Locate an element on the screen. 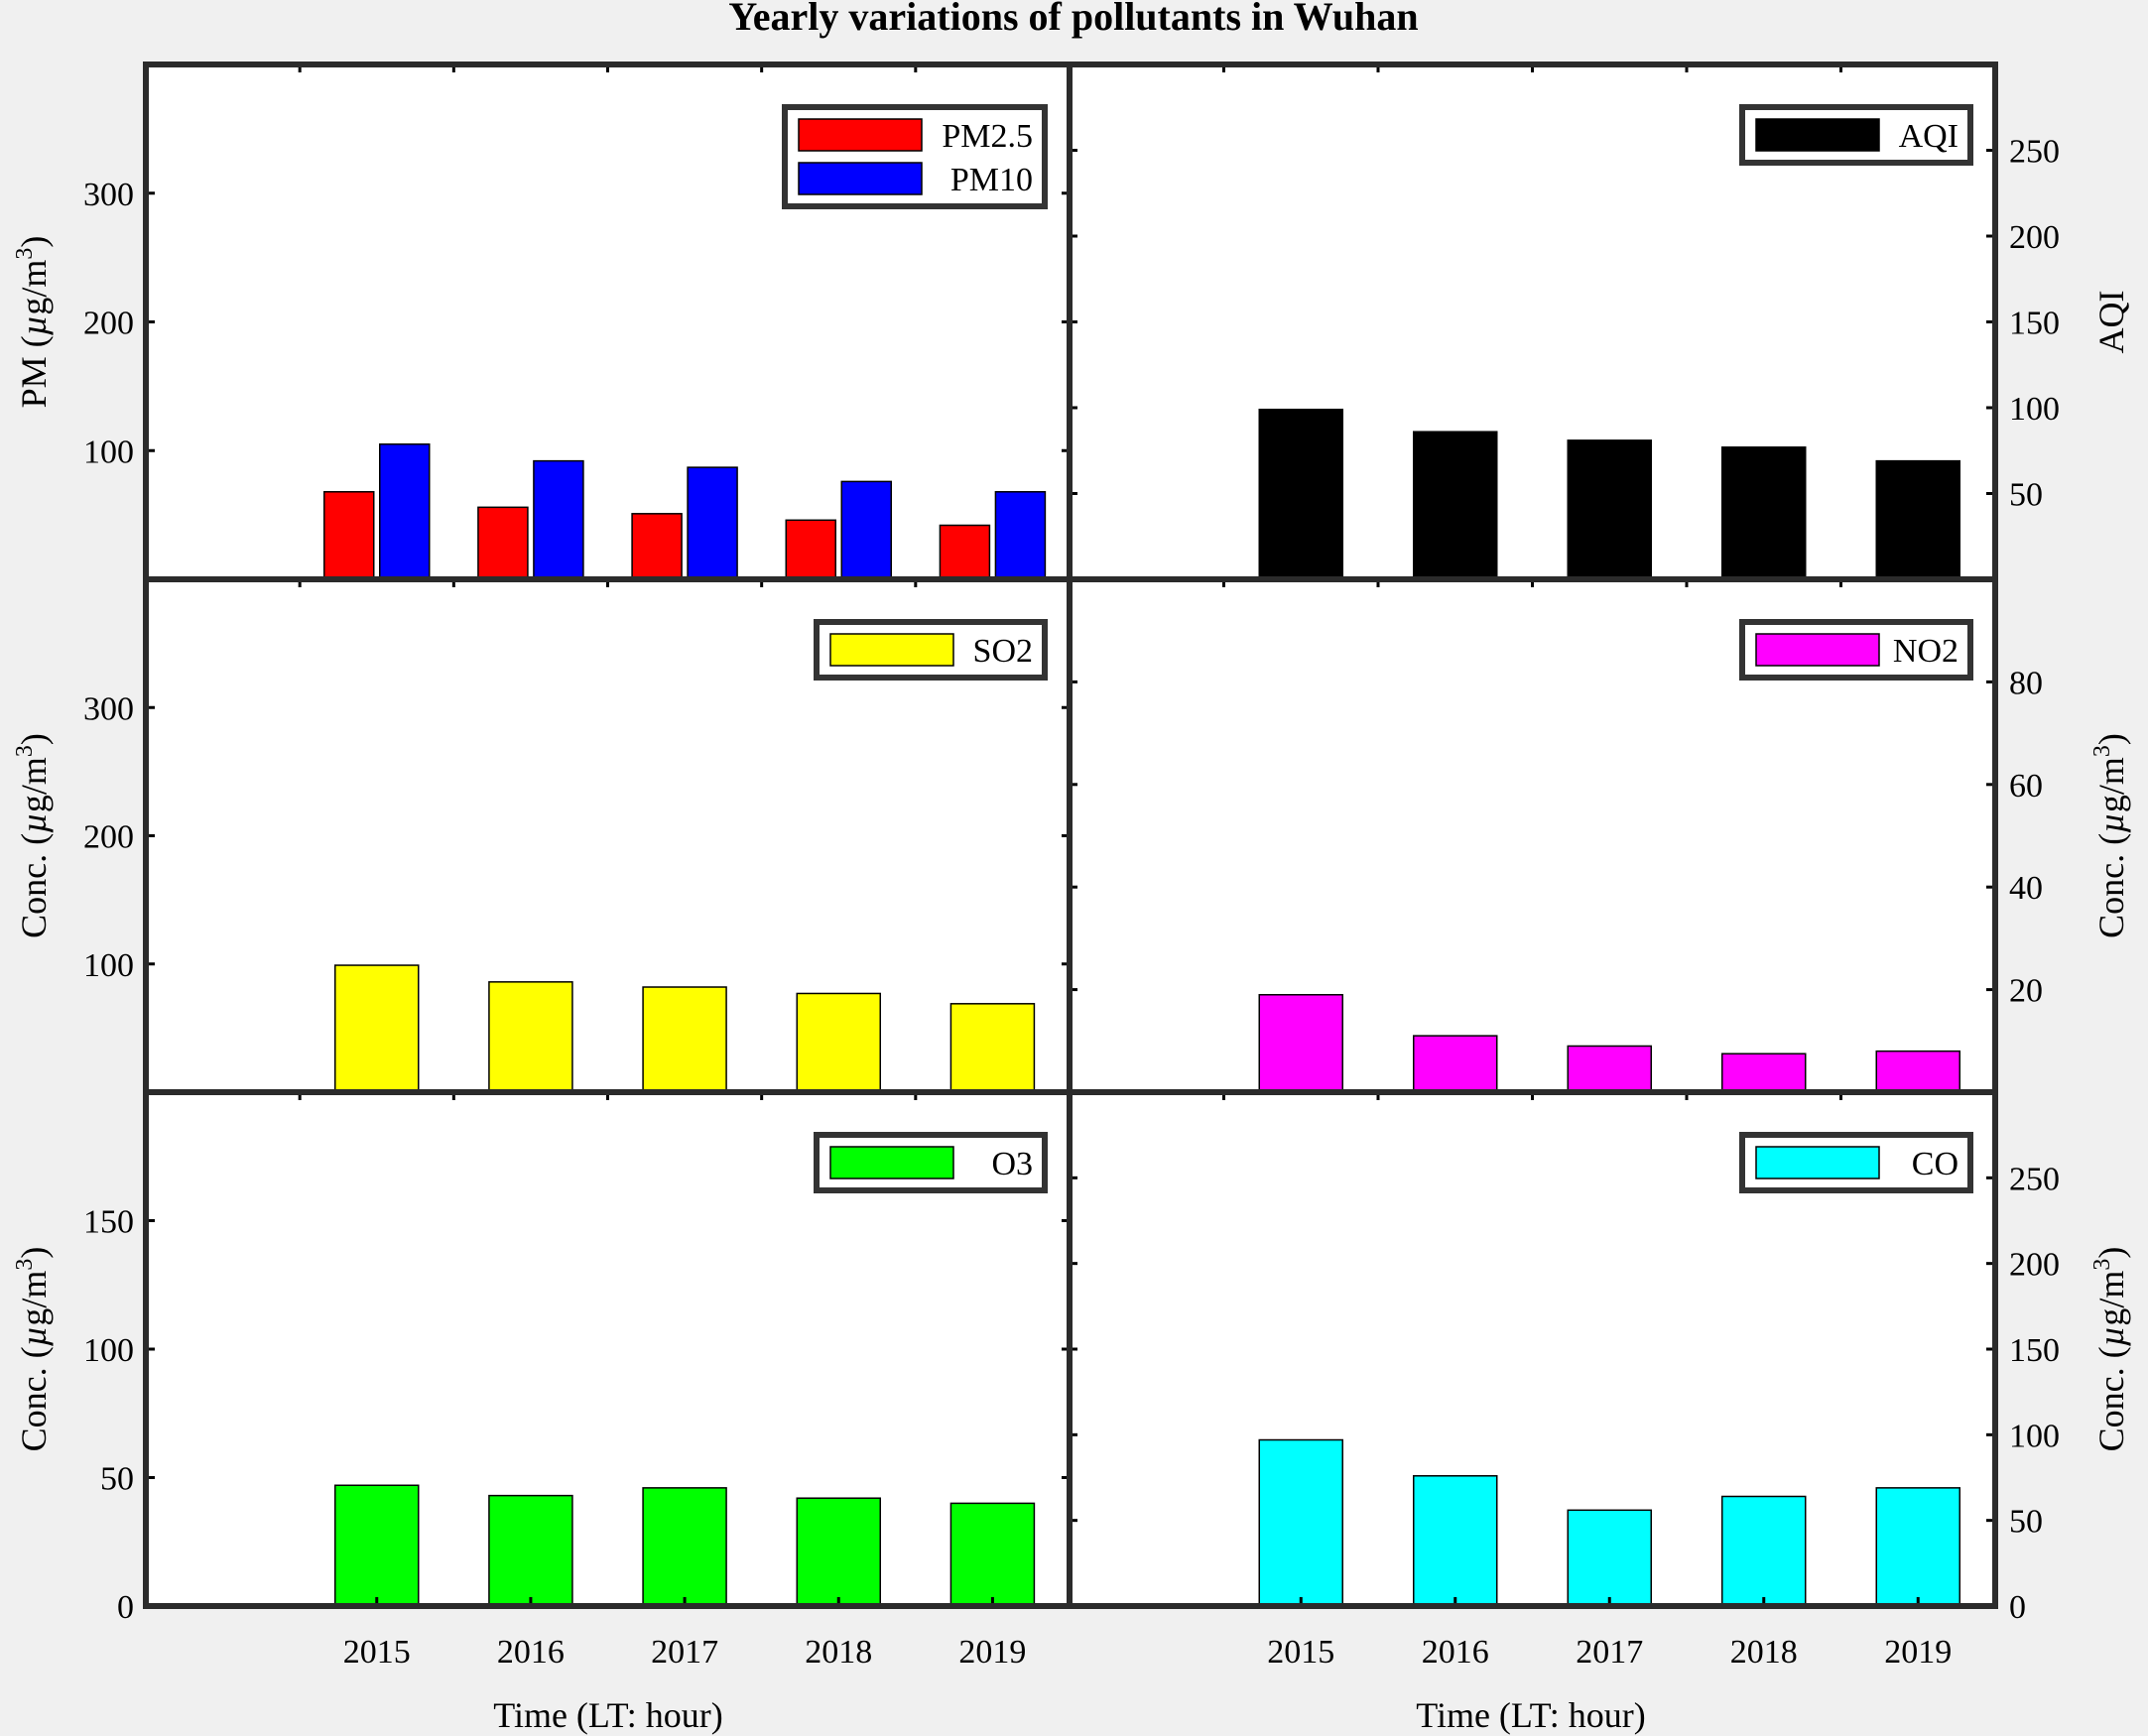  y-axis-label-text: AQI is located at coordinates (2111, 322).